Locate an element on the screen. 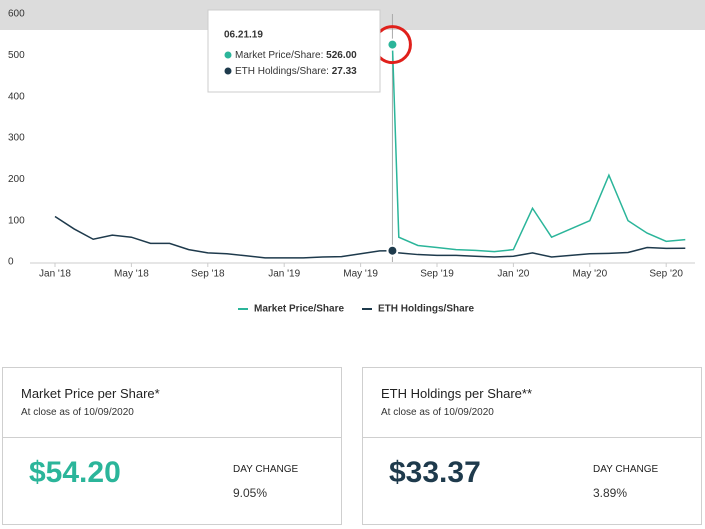 The image size is (705, 529). y-tick-label: 300 is located at coordinates (16, 138).